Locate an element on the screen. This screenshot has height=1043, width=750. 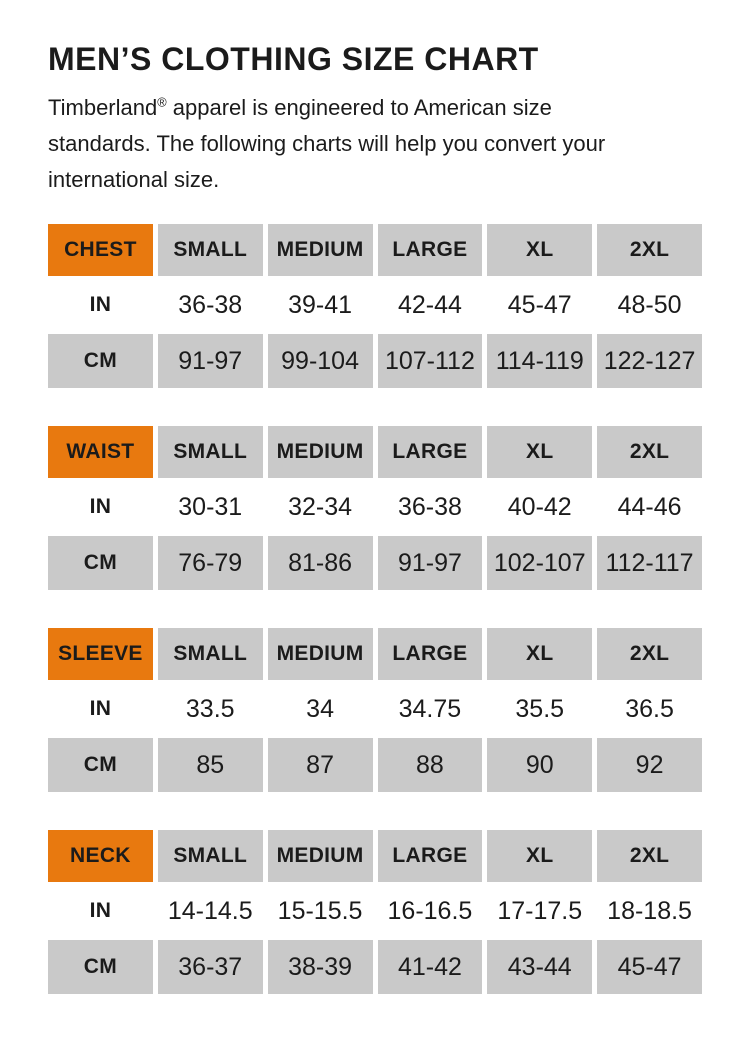
category-header-sleeve: SLEEVE is located at coordinates (100, 654).